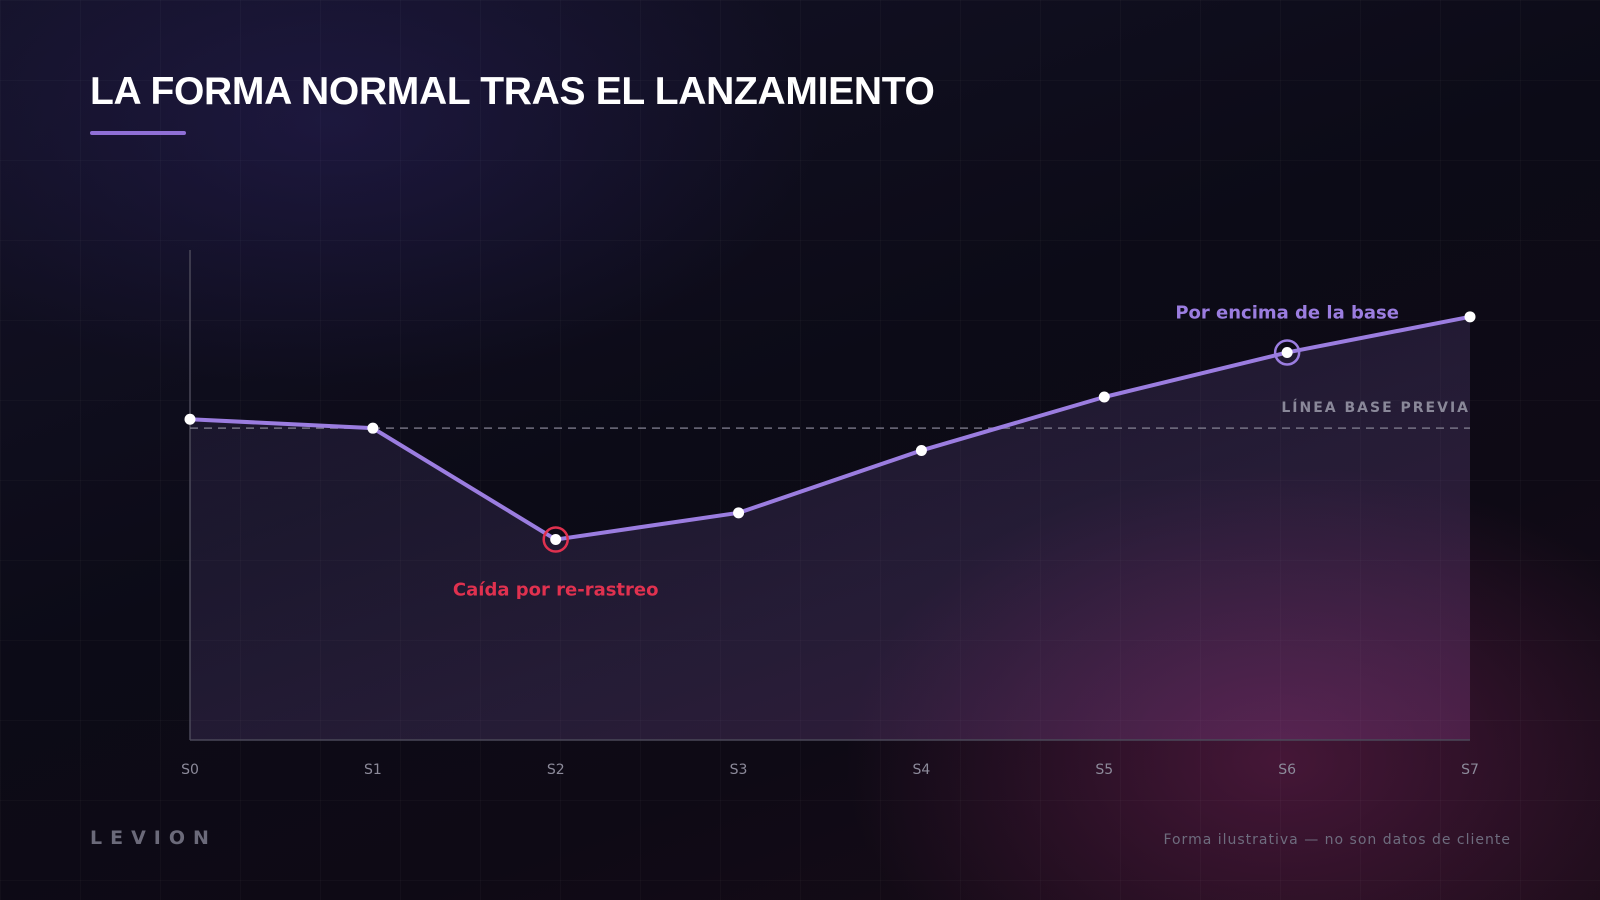  I want to click on x-tick-label-s5: S5, so click(1104, 770).